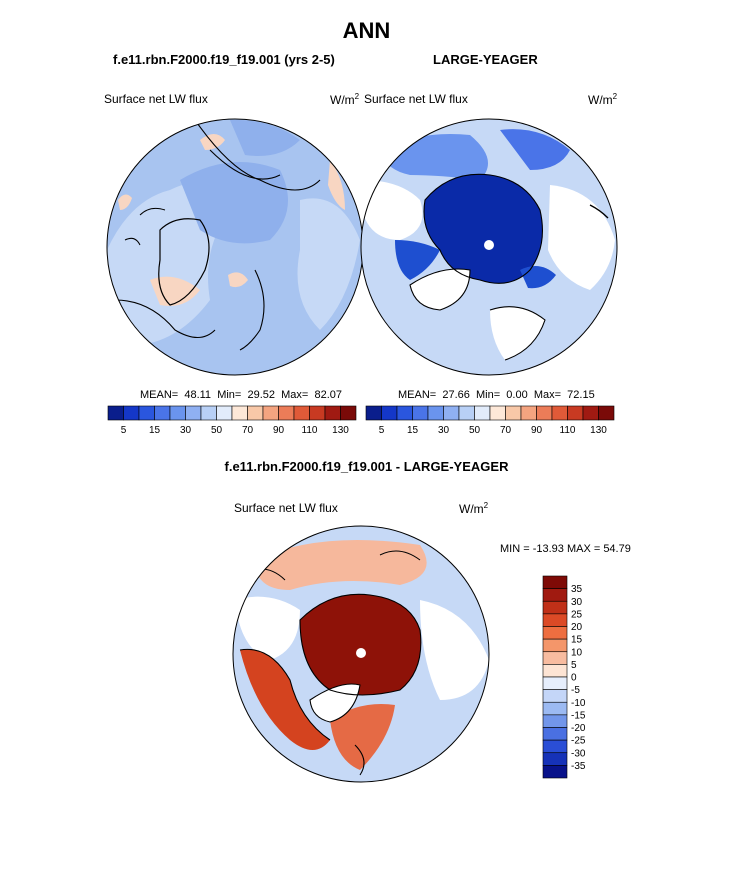 The width and height of the screenshot is (733, 882). Describe the element at coordinates (496, 395) in the screenshot. I see `panel2-stats: MEAN= 27.66 Min= 0.00 Max= 72.15` at that location.